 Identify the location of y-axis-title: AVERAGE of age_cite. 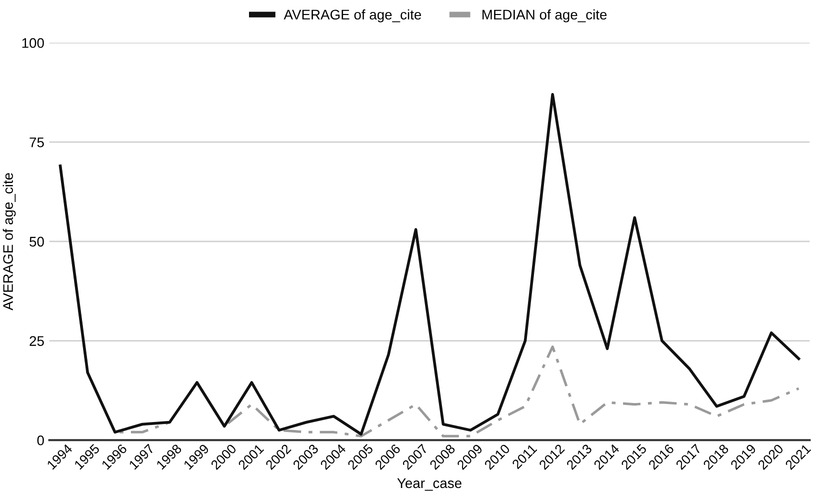
(9, 241).